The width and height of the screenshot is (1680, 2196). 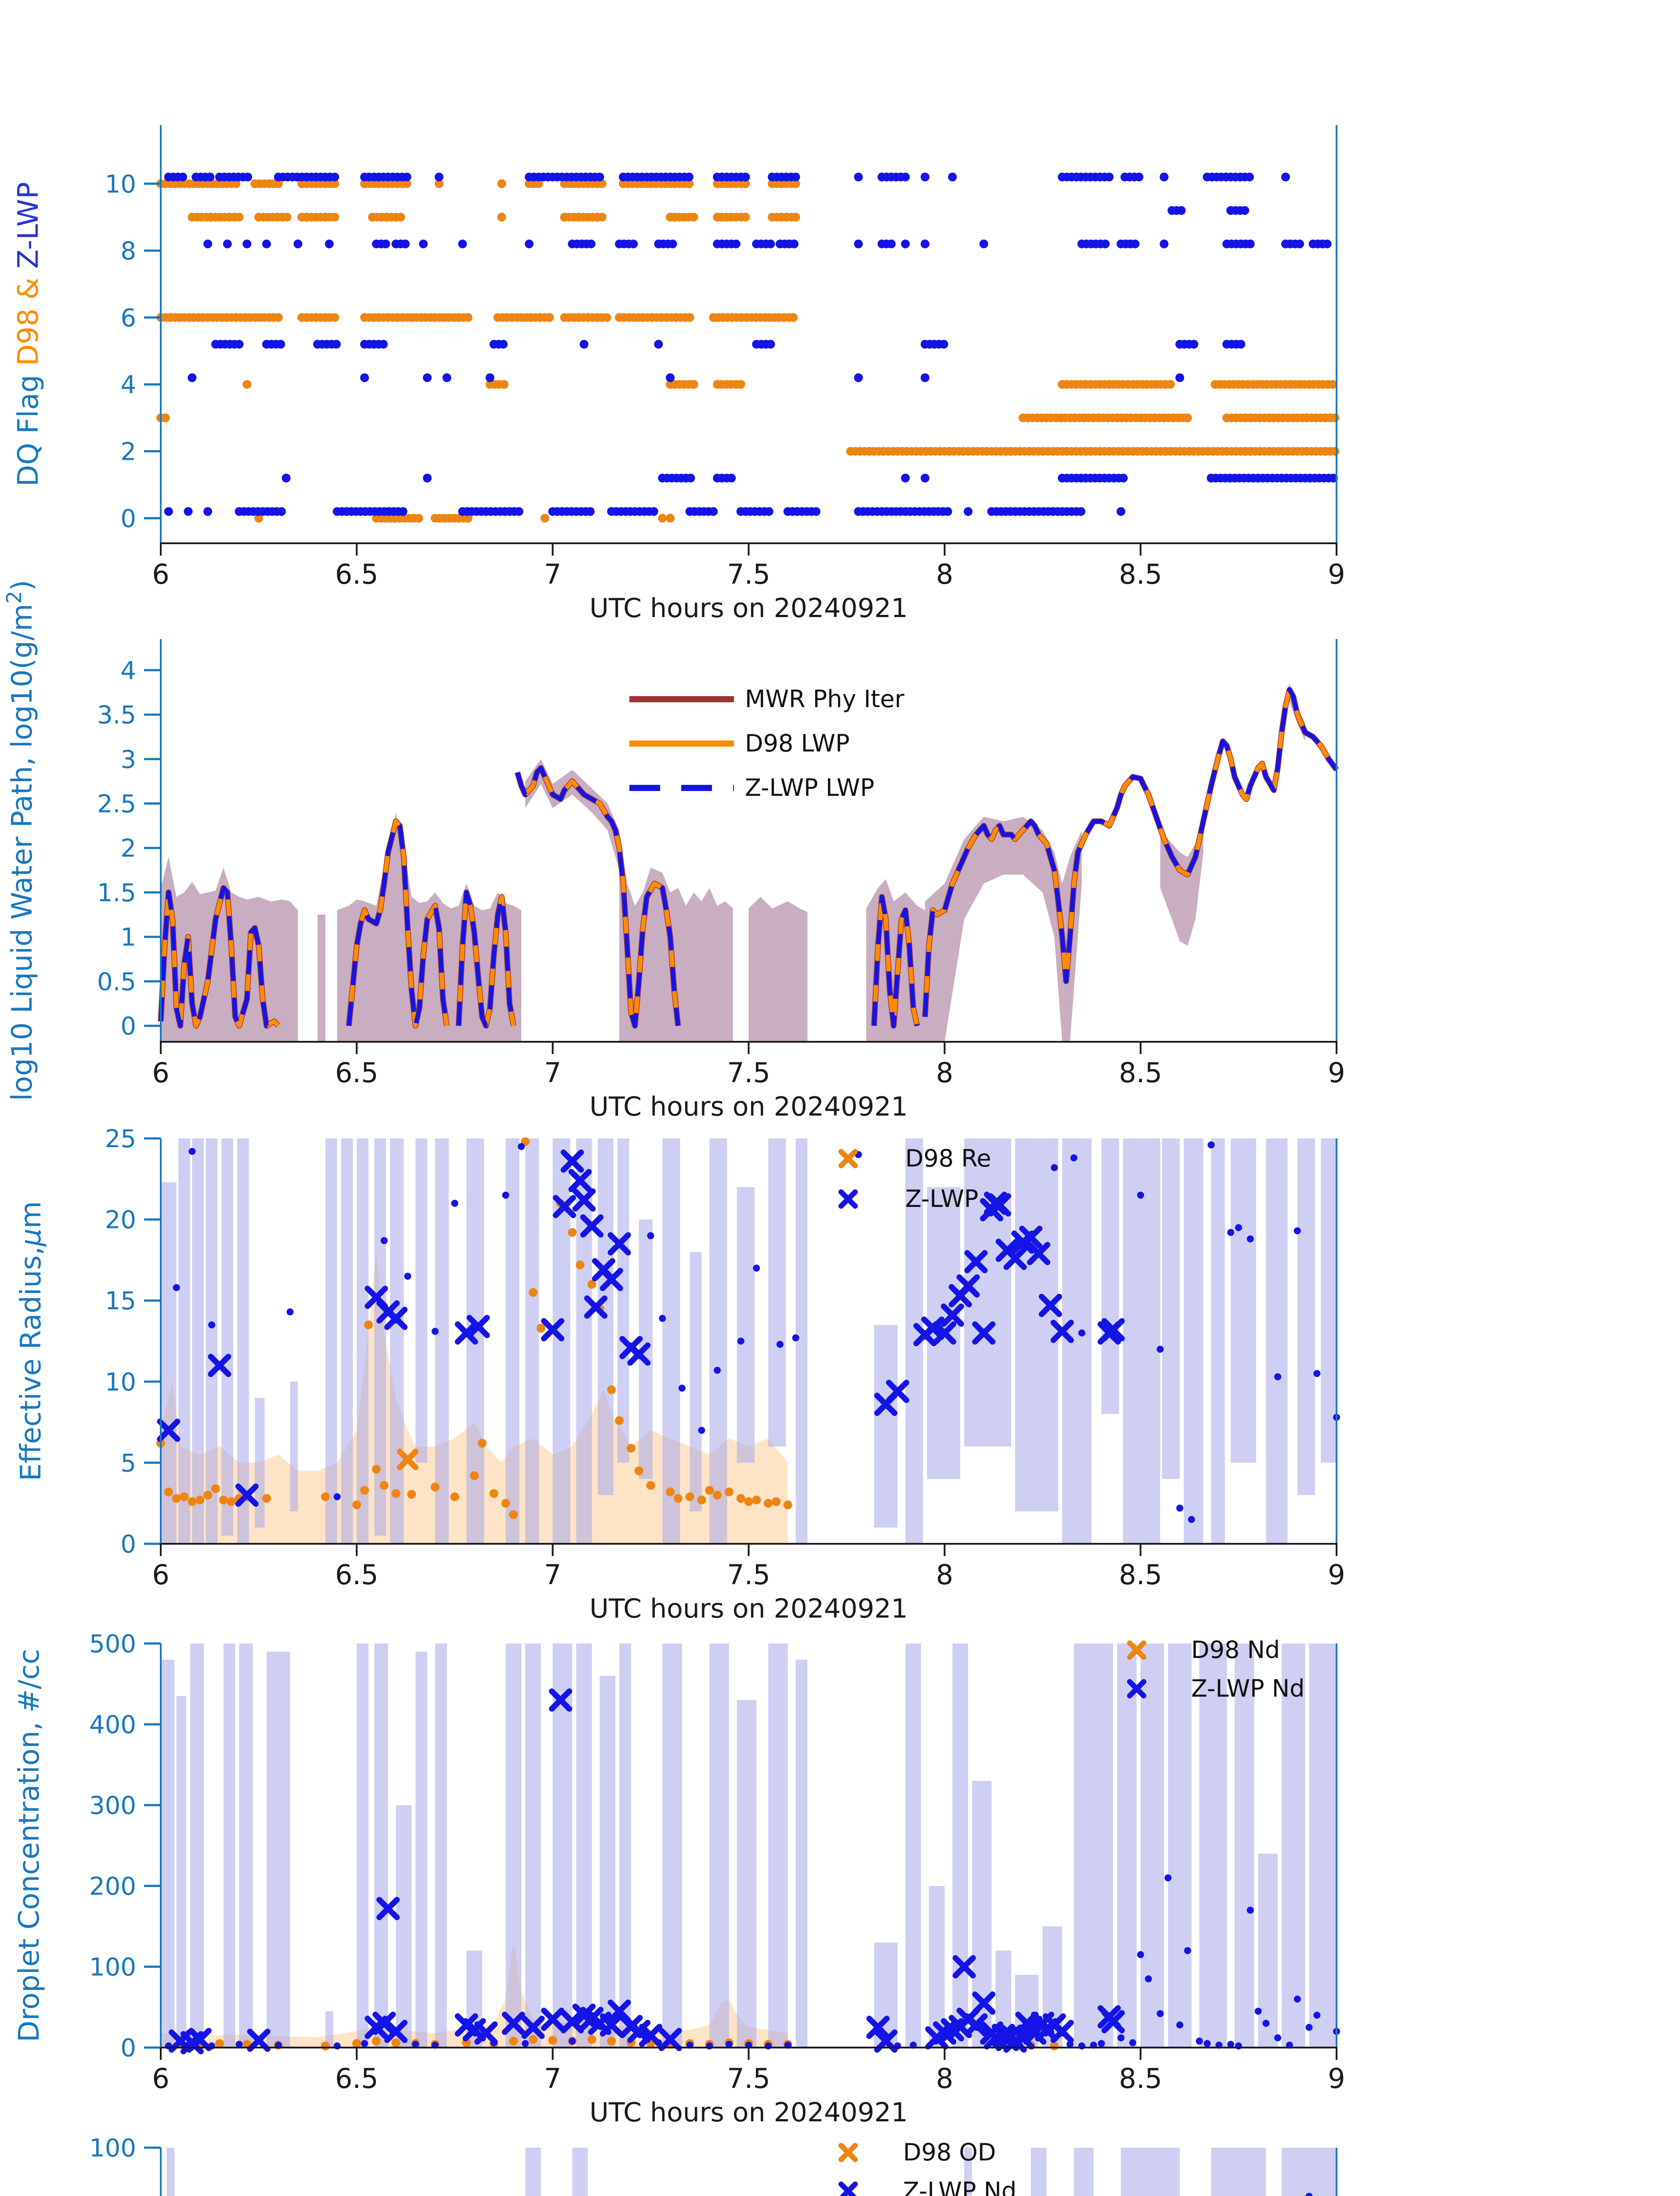 What do you see at coordinates (749, 1073) in the screenshot?
I see `x-tick-label: 7.5` at bounding box center [749, 1073].